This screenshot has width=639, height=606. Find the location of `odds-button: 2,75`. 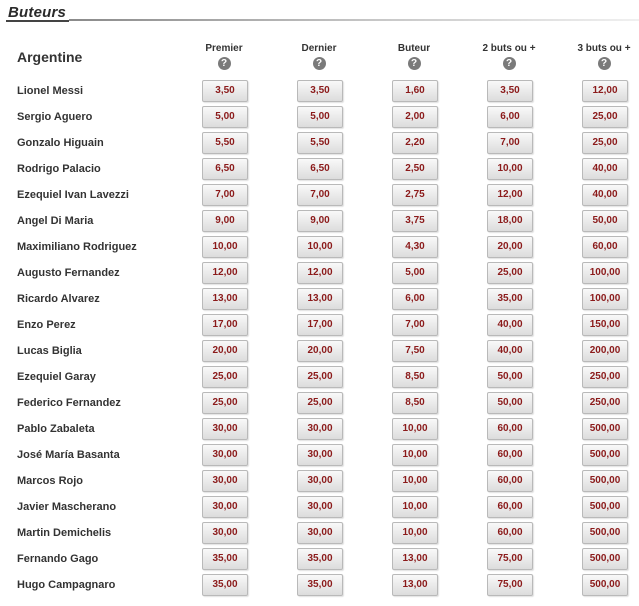

odds-button: 2,75 is located at coordinates (415, 195).